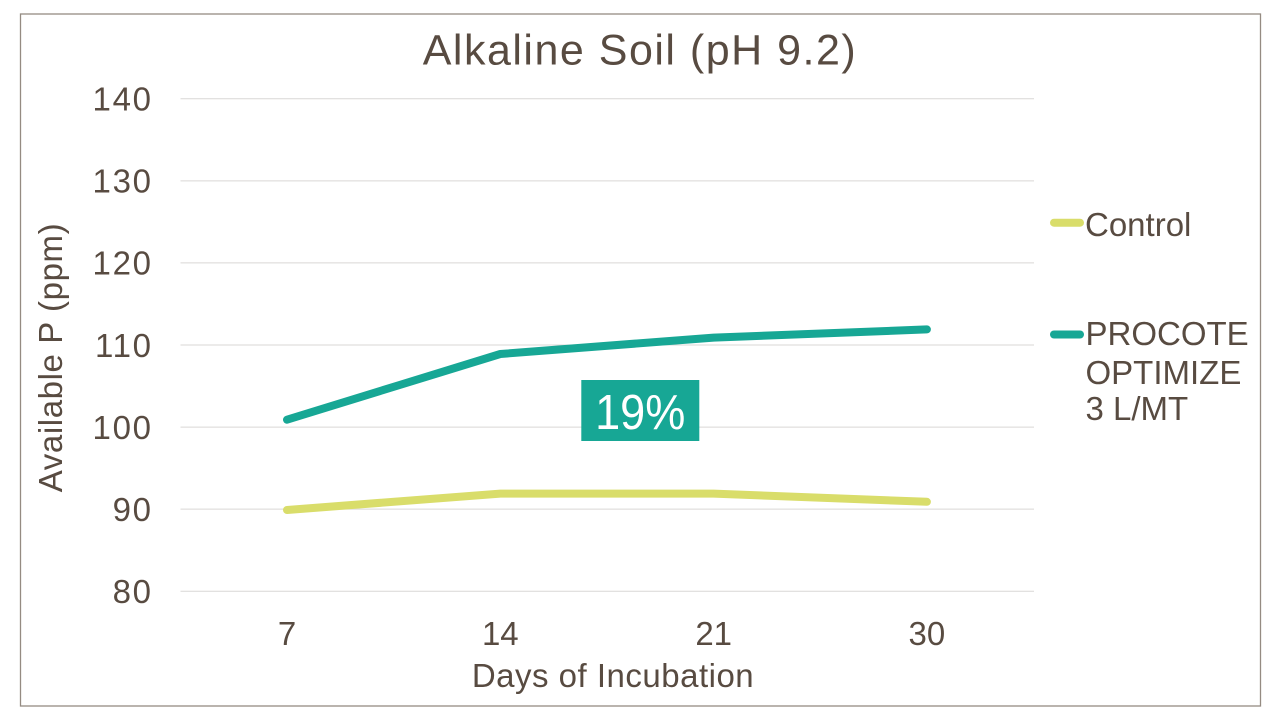 This screenshot has width=1280, height=720. Describe the element at coordinates (713, 633) in the screenshot. I see `svg-text: 21` at that location.